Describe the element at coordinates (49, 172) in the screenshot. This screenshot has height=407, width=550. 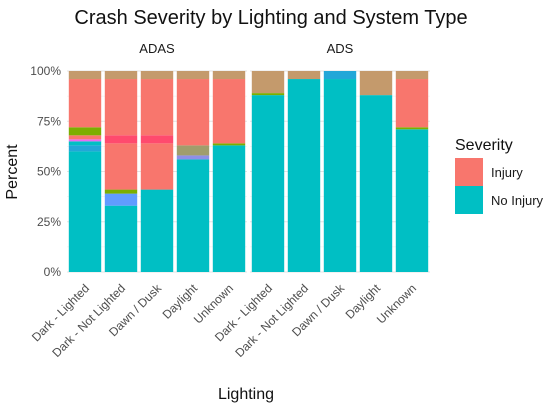
I see `y-tick-label: 50%` at that location.